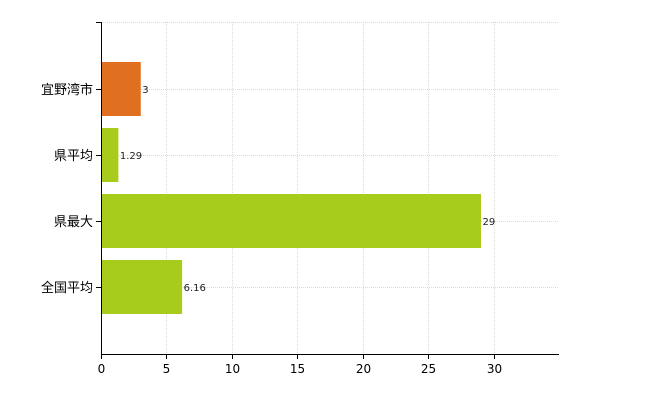  What do you see at coordinates (363, 369) in the screenshot?
I see `x-tick-label: 20` at bounding box center [363, 369].